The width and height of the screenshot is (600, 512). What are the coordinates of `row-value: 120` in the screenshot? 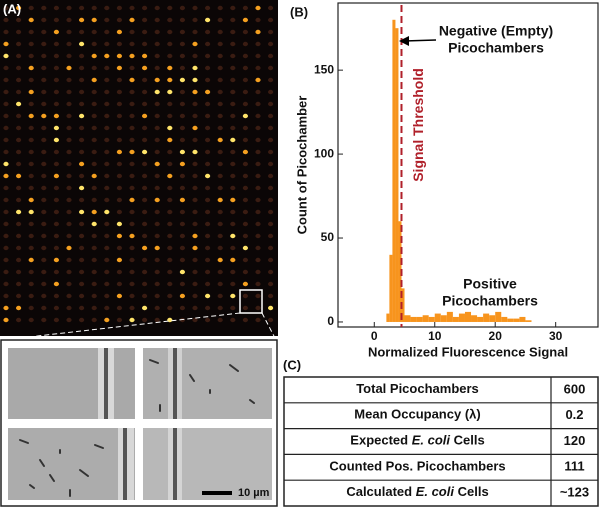 It's located at (575, 440).